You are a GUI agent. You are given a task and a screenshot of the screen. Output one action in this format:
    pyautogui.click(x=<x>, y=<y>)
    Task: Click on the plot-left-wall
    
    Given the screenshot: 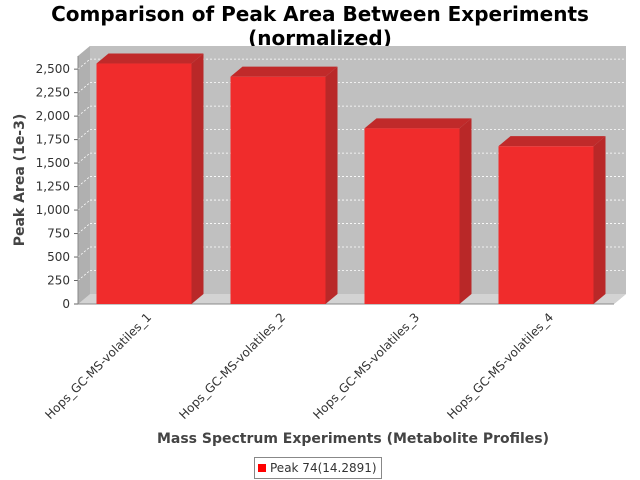 What is the action you would take?
    pyautogui.click(x=84, y=175)
    